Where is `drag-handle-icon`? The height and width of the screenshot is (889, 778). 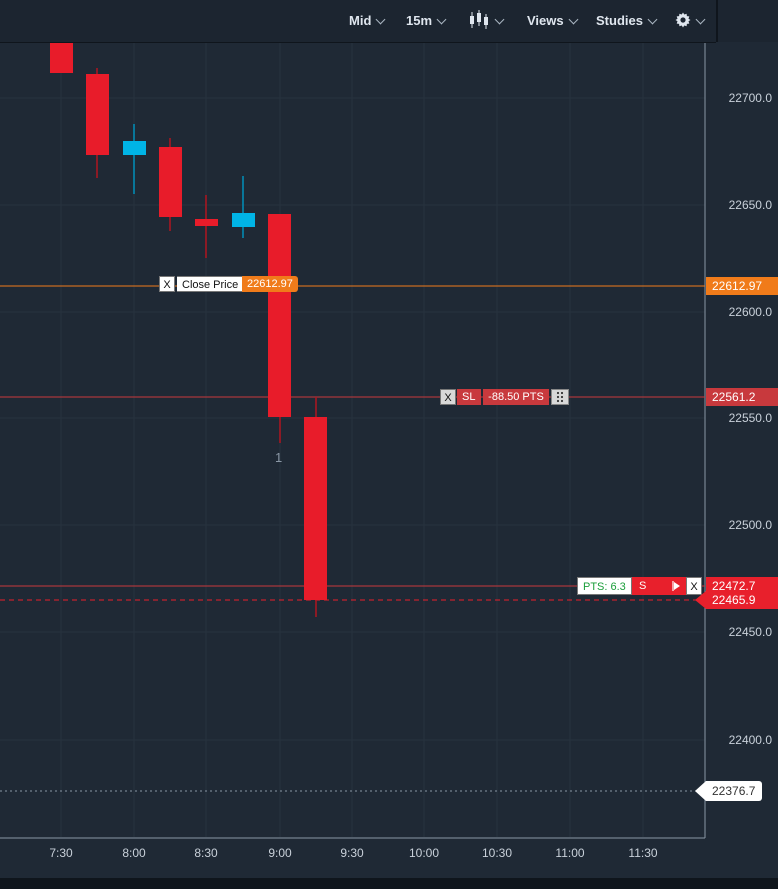 drag-handle-icon is located at coordinates (560, 397).